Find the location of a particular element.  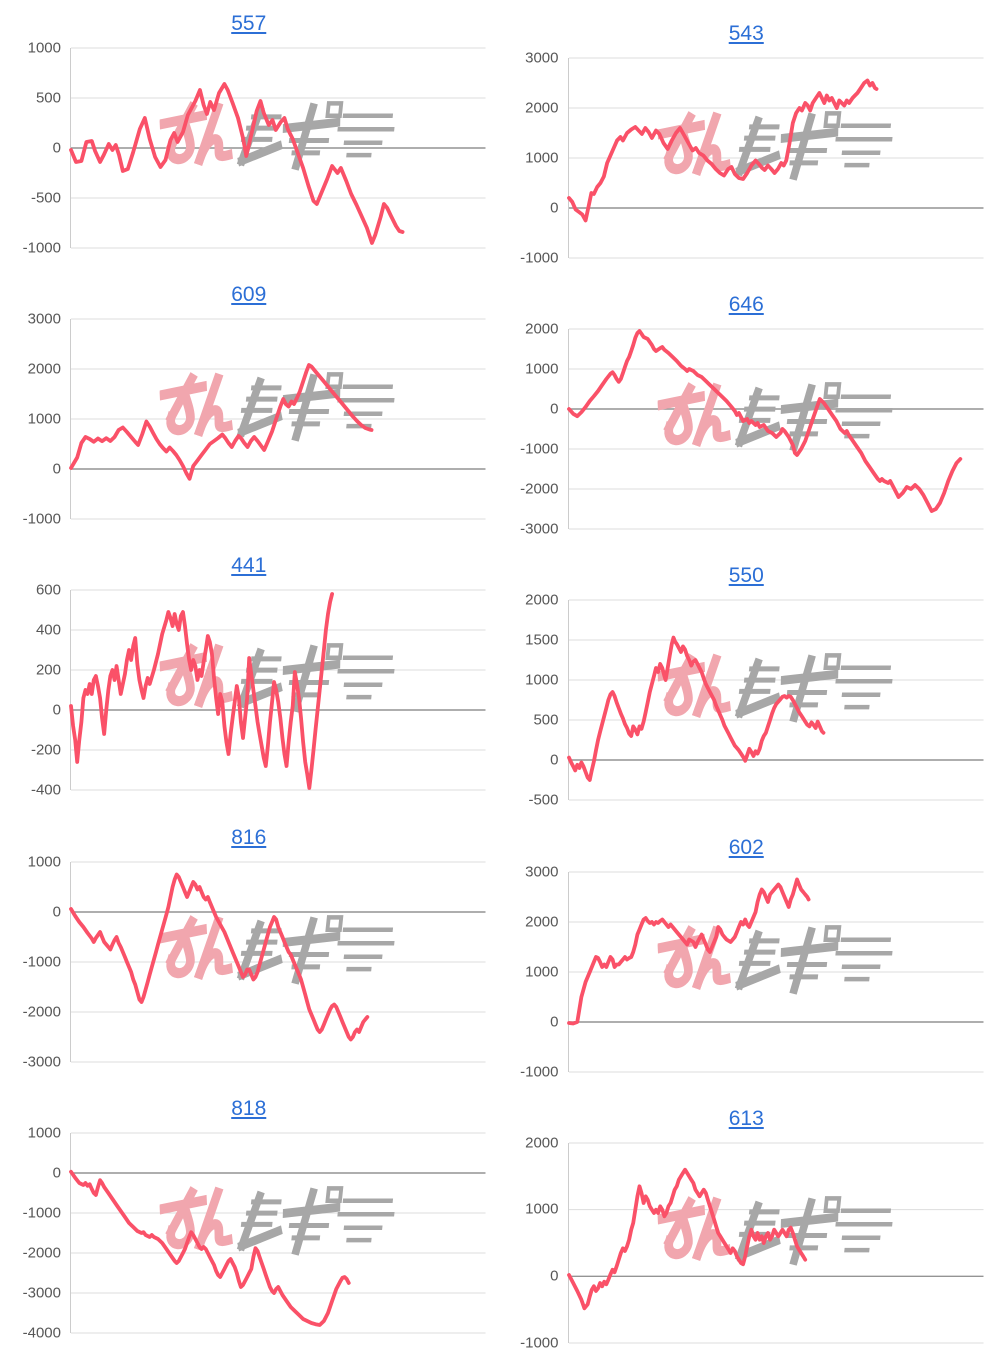

chart-title: 441 is located at coordinates (249, 566).